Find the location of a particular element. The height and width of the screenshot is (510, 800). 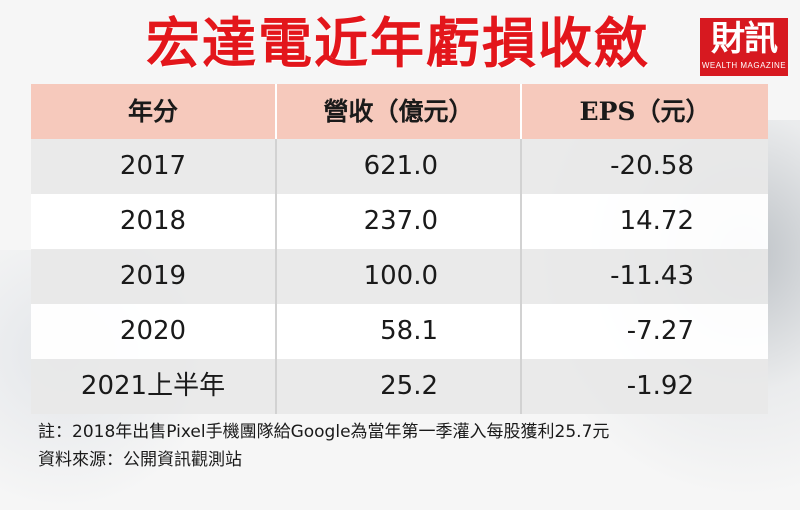

eps-cell: -20.58 is located at coordinates (652, 166).